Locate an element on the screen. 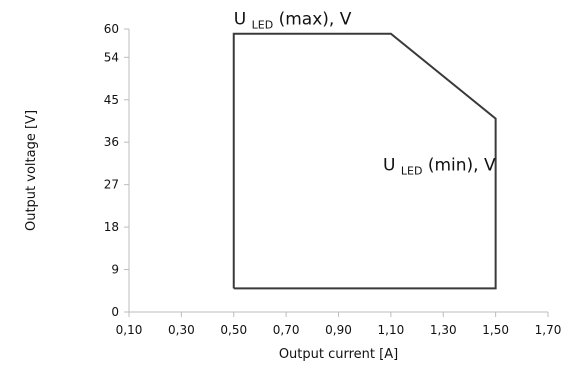  x-tick-label: 1,50 is located at coordinates (495, 330).